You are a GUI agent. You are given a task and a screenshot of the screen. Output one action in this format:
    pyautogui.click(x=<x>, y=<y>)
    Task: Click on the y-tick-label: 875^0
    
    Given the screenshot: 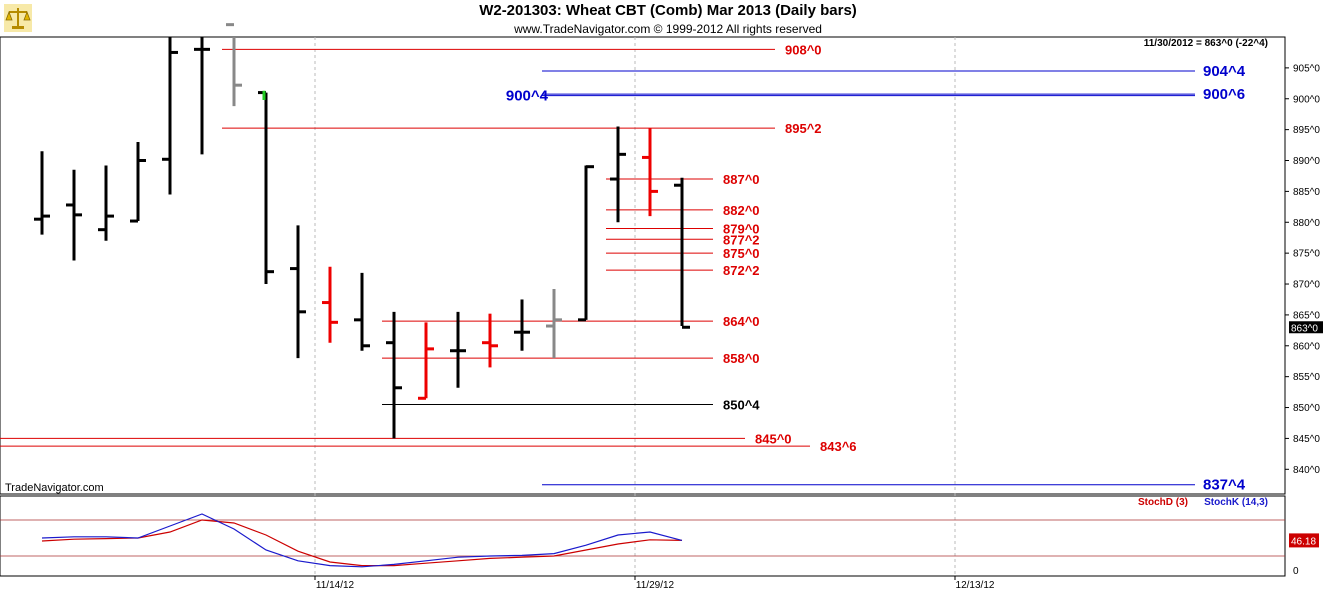 What is the action you would take?
    pyautogui.click(x=1306, y=254)
    